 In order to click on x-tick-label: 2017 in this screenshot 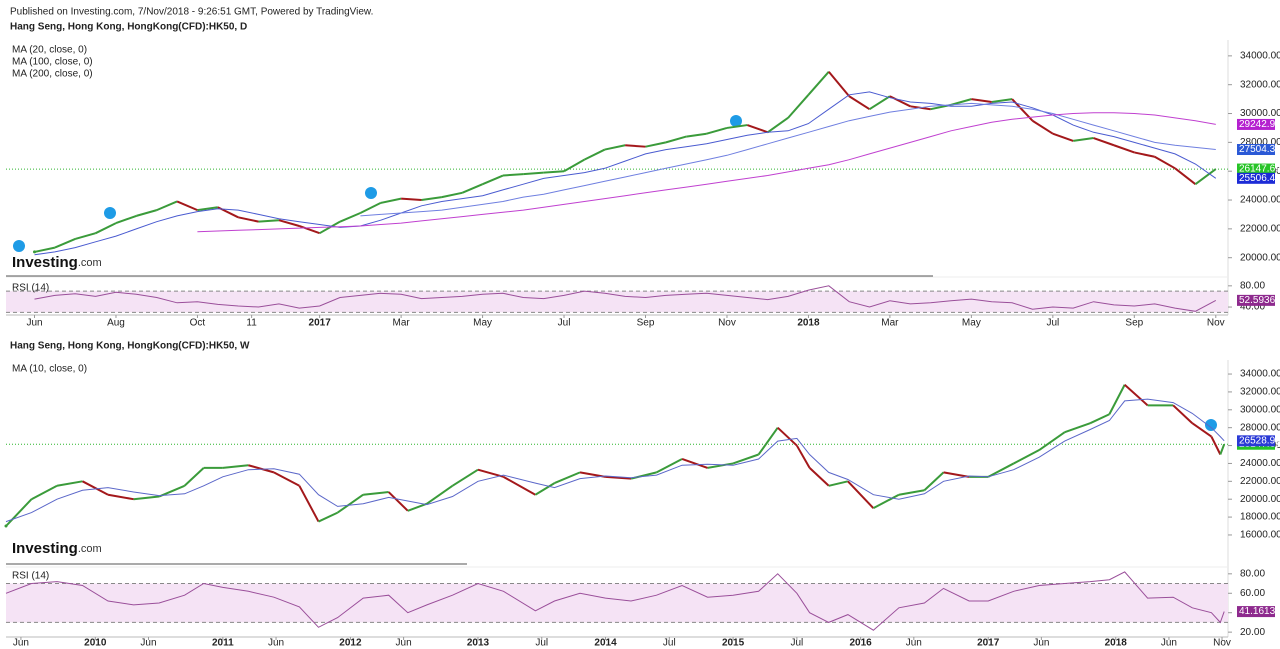, I will do `click(988, 643)`.